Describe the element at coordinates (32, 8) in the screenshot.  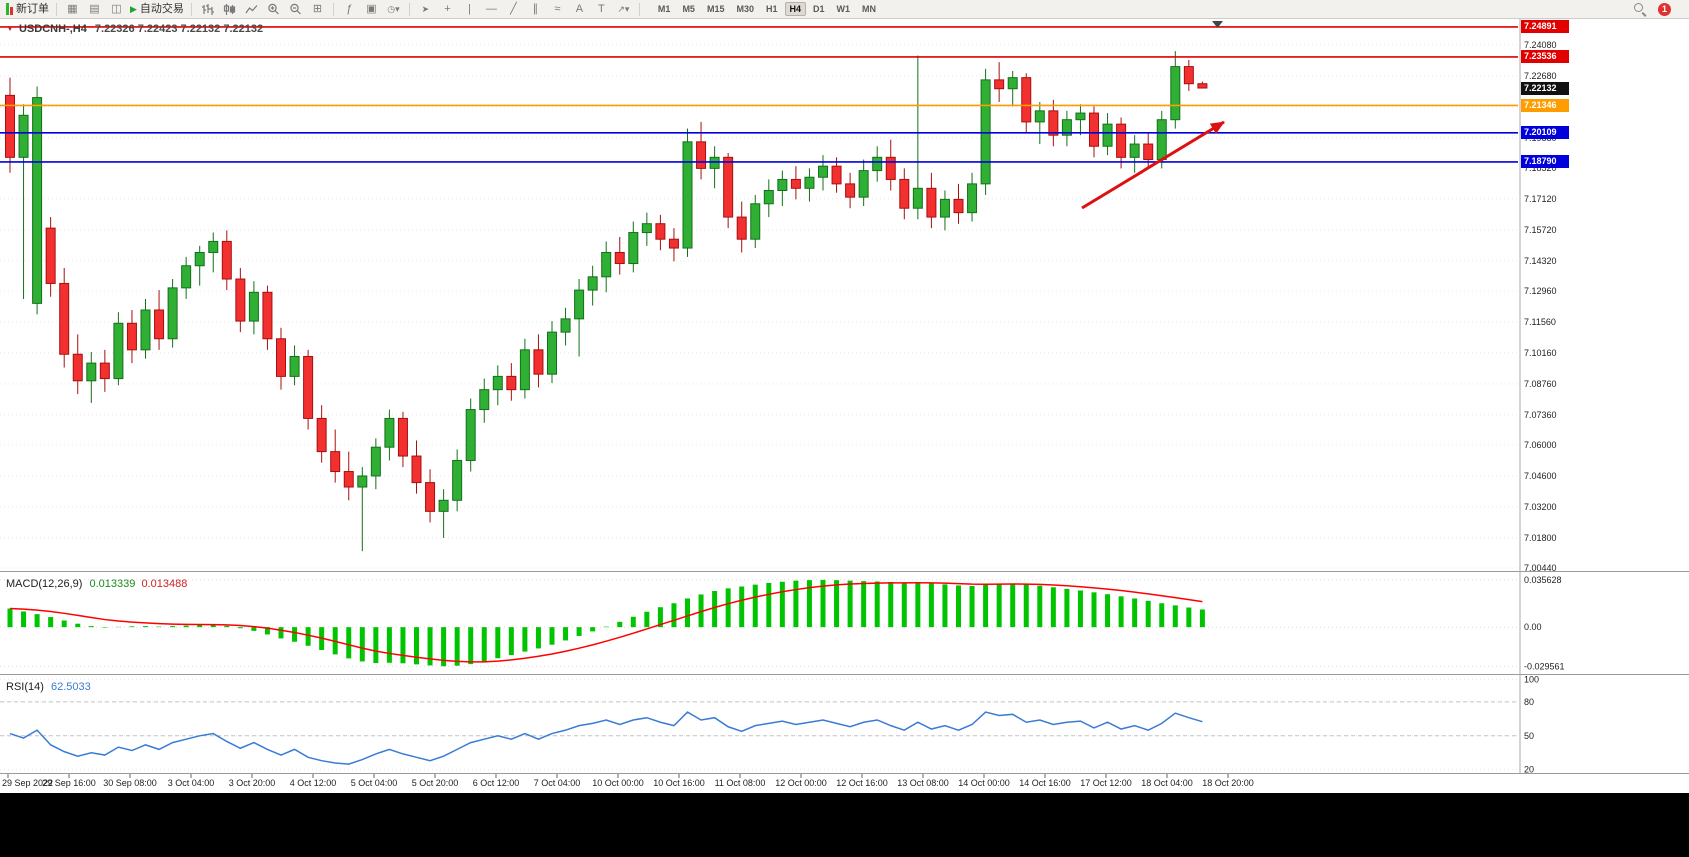
I see `new-order-label: 新订单` at that location.